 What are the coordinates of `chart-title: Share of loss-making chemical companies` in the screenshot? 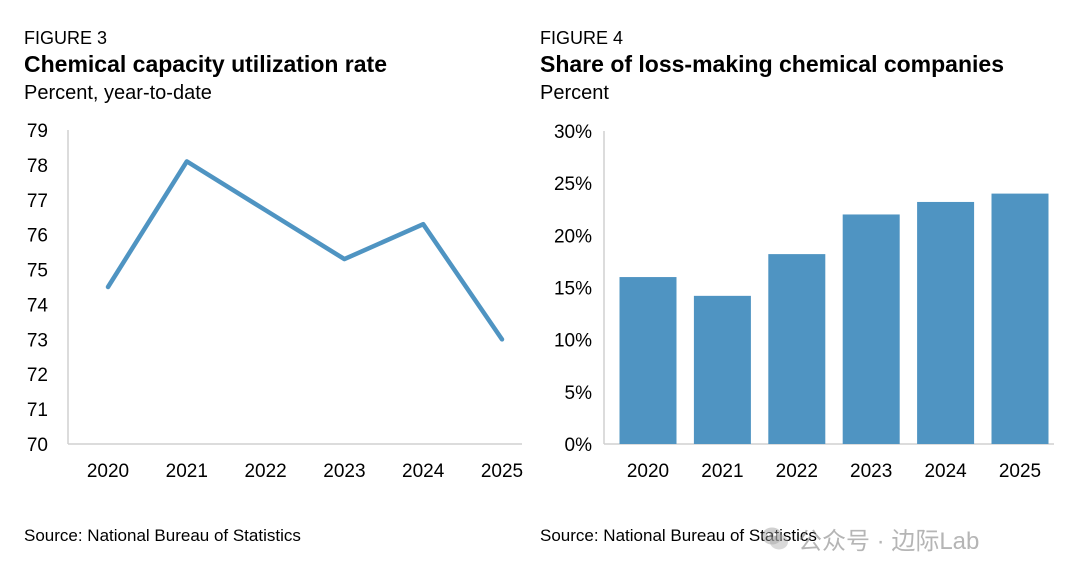 It's located at (772, 64).